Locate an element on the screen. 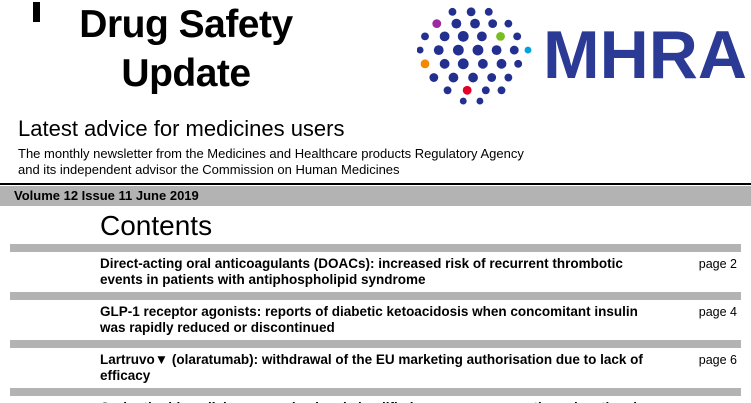 The height and width of the screenshot is (403, 751). toc-item-page: page 2 is located at coordinates (717, 264).